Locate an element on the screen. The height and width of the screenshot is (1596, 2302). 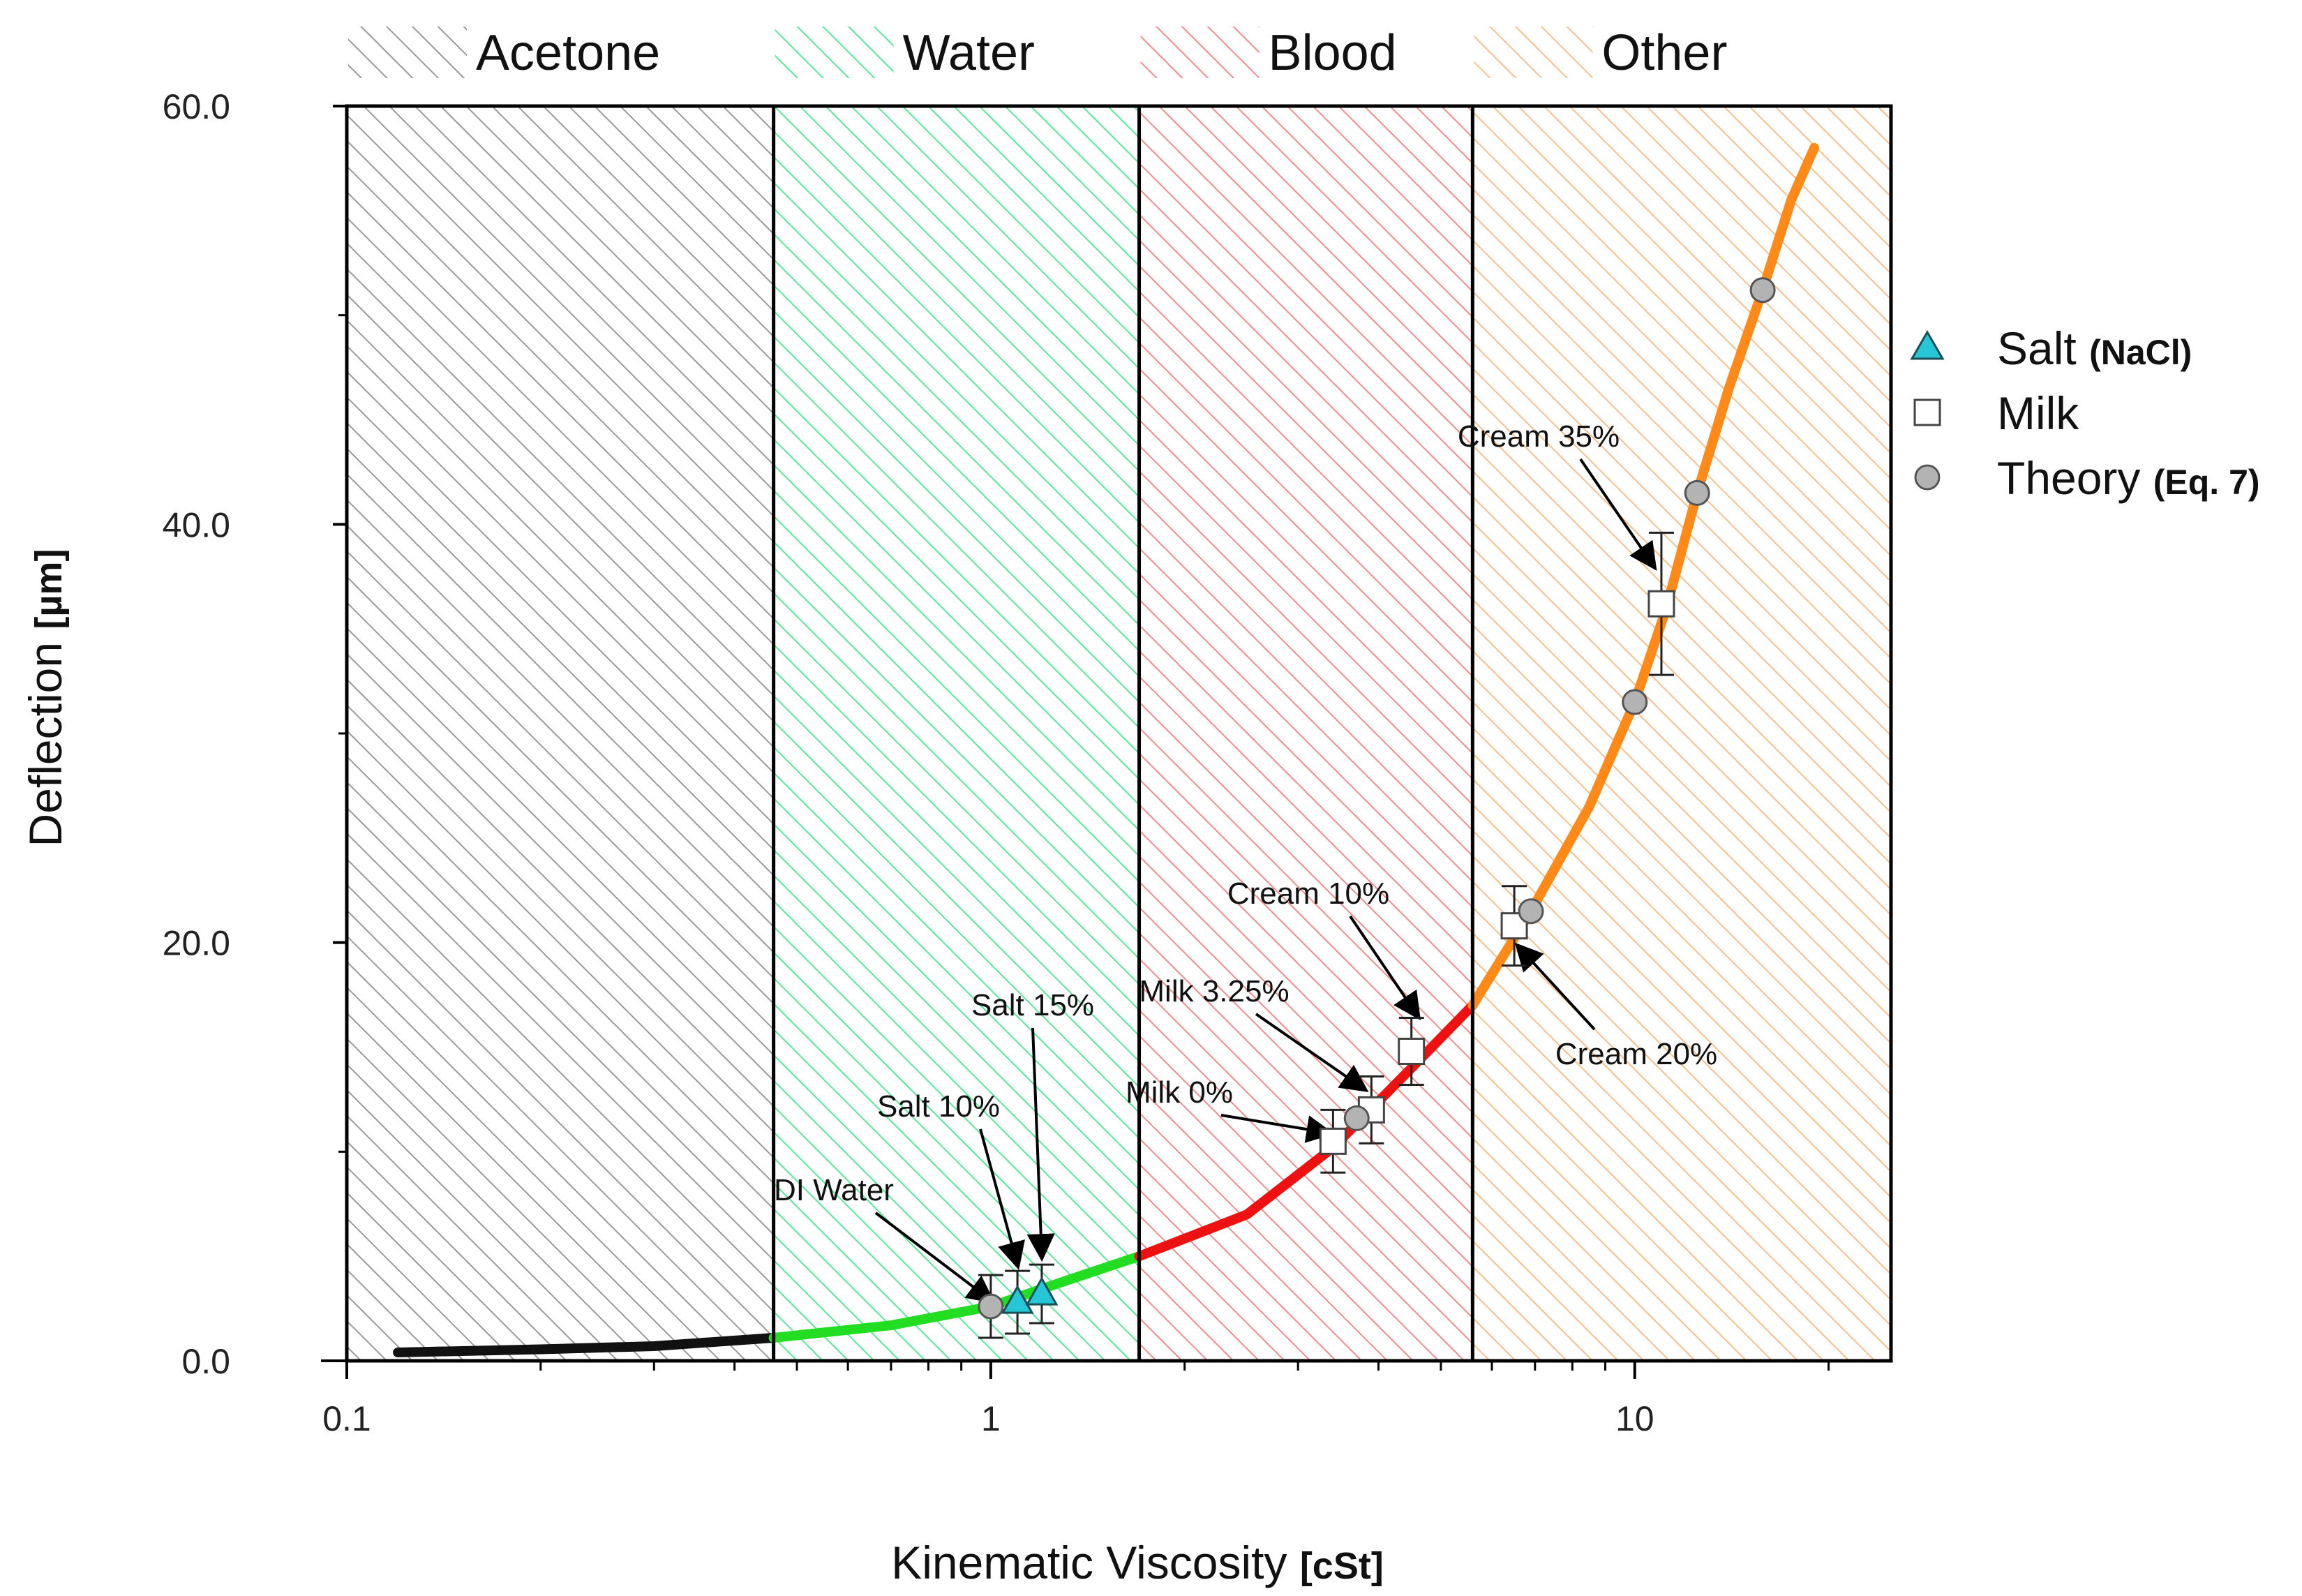
x-axis-title-text: Kinematic Viscosity is located at coordinates (1095, 1563).